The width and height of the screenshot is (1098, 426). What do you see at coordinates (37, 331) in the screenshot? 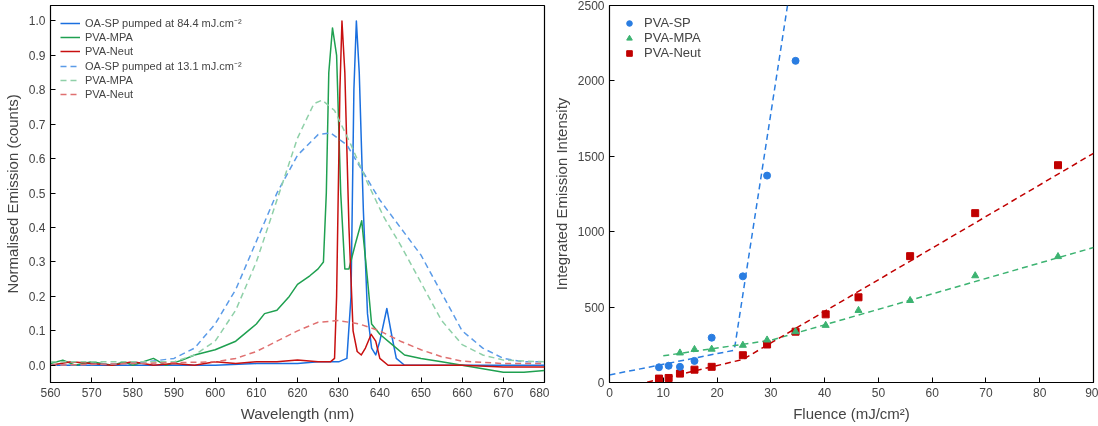
I see `y-tick-label: 0.1` at bounding box center [37, 331].